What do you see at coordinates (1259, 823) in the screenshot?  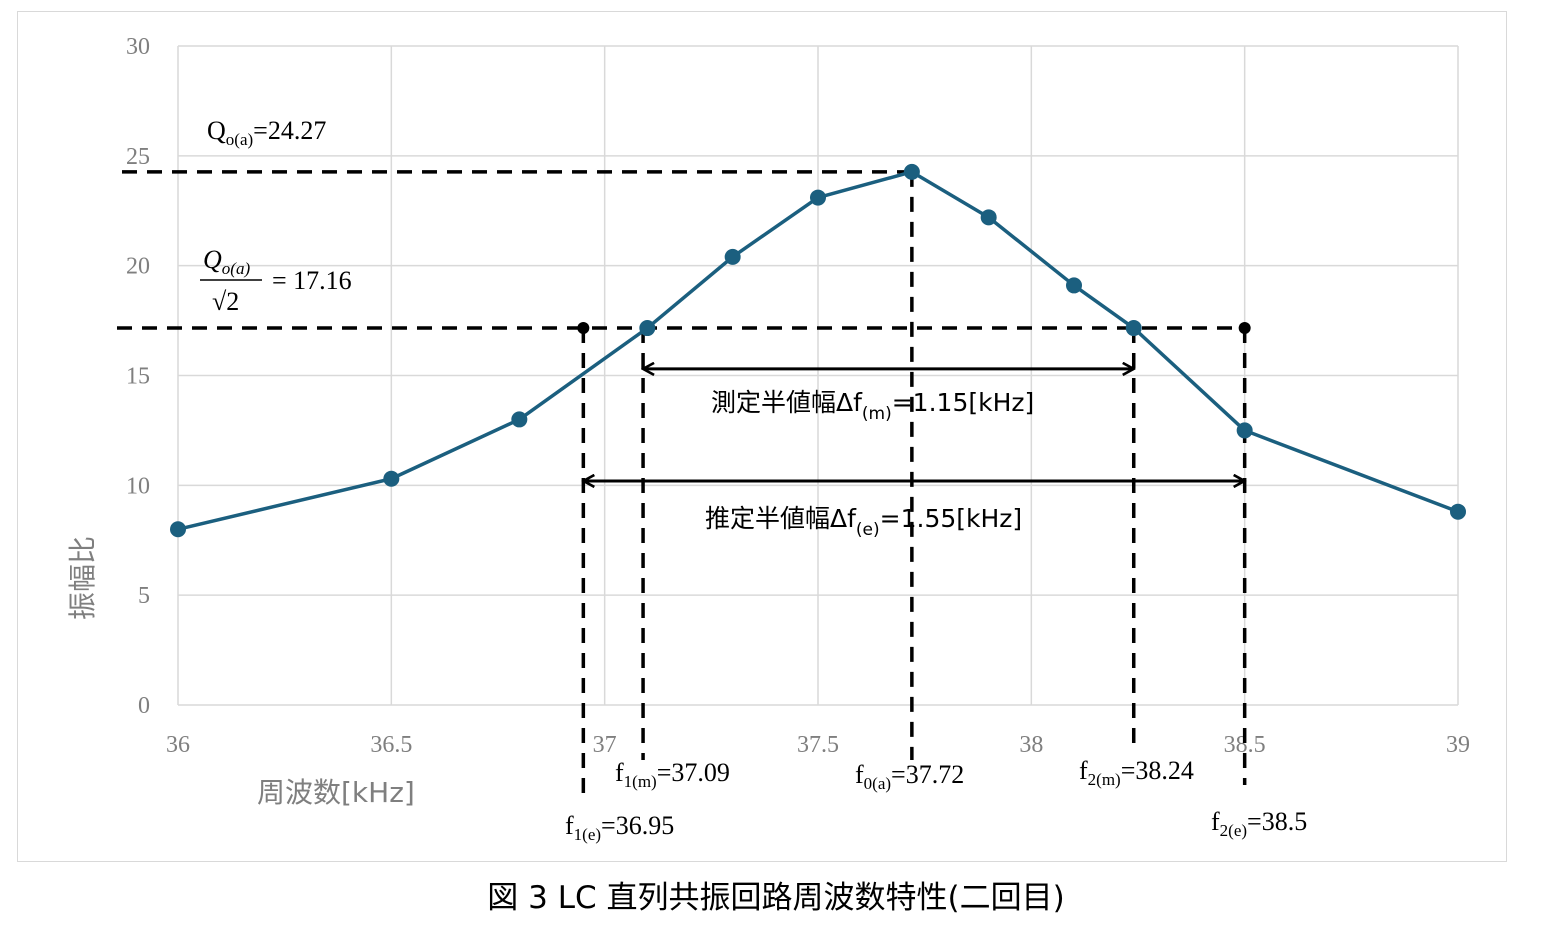 I see `f2e-label: f2(e)=38.5` at bounding box center [1259, 823].